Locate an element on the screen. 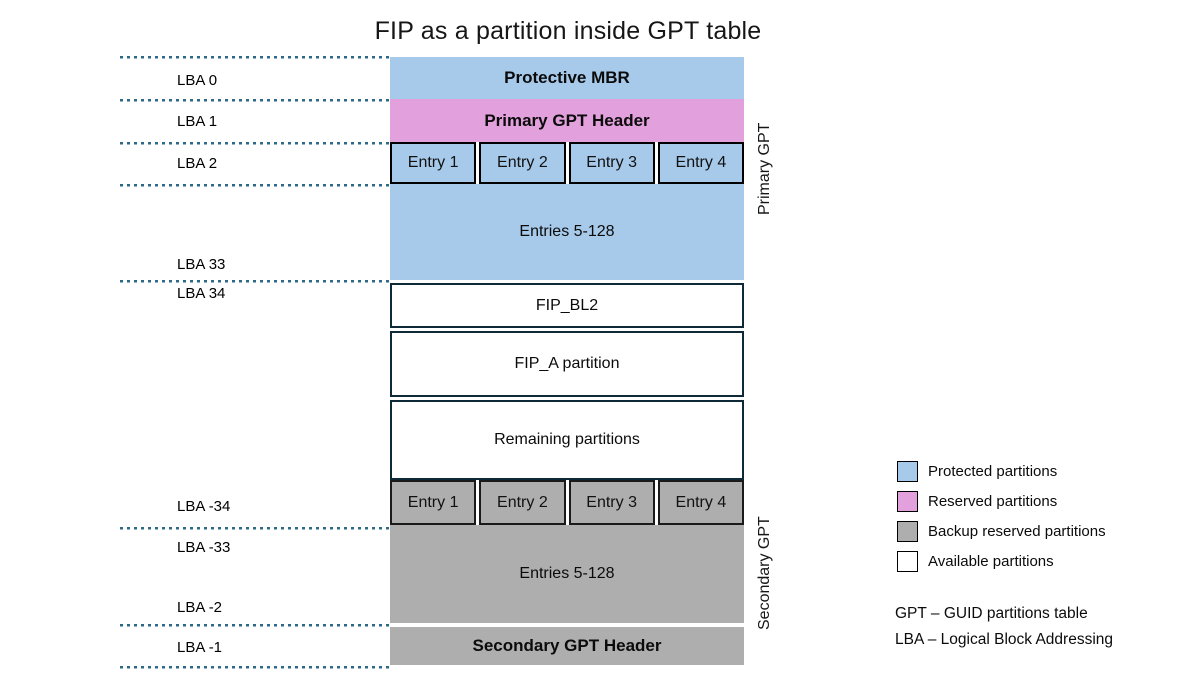 Image resolution: width=1182 pixels, height=674 pixels. block-protective-mbr: Protective MBR is located at coordinates (567, 78).